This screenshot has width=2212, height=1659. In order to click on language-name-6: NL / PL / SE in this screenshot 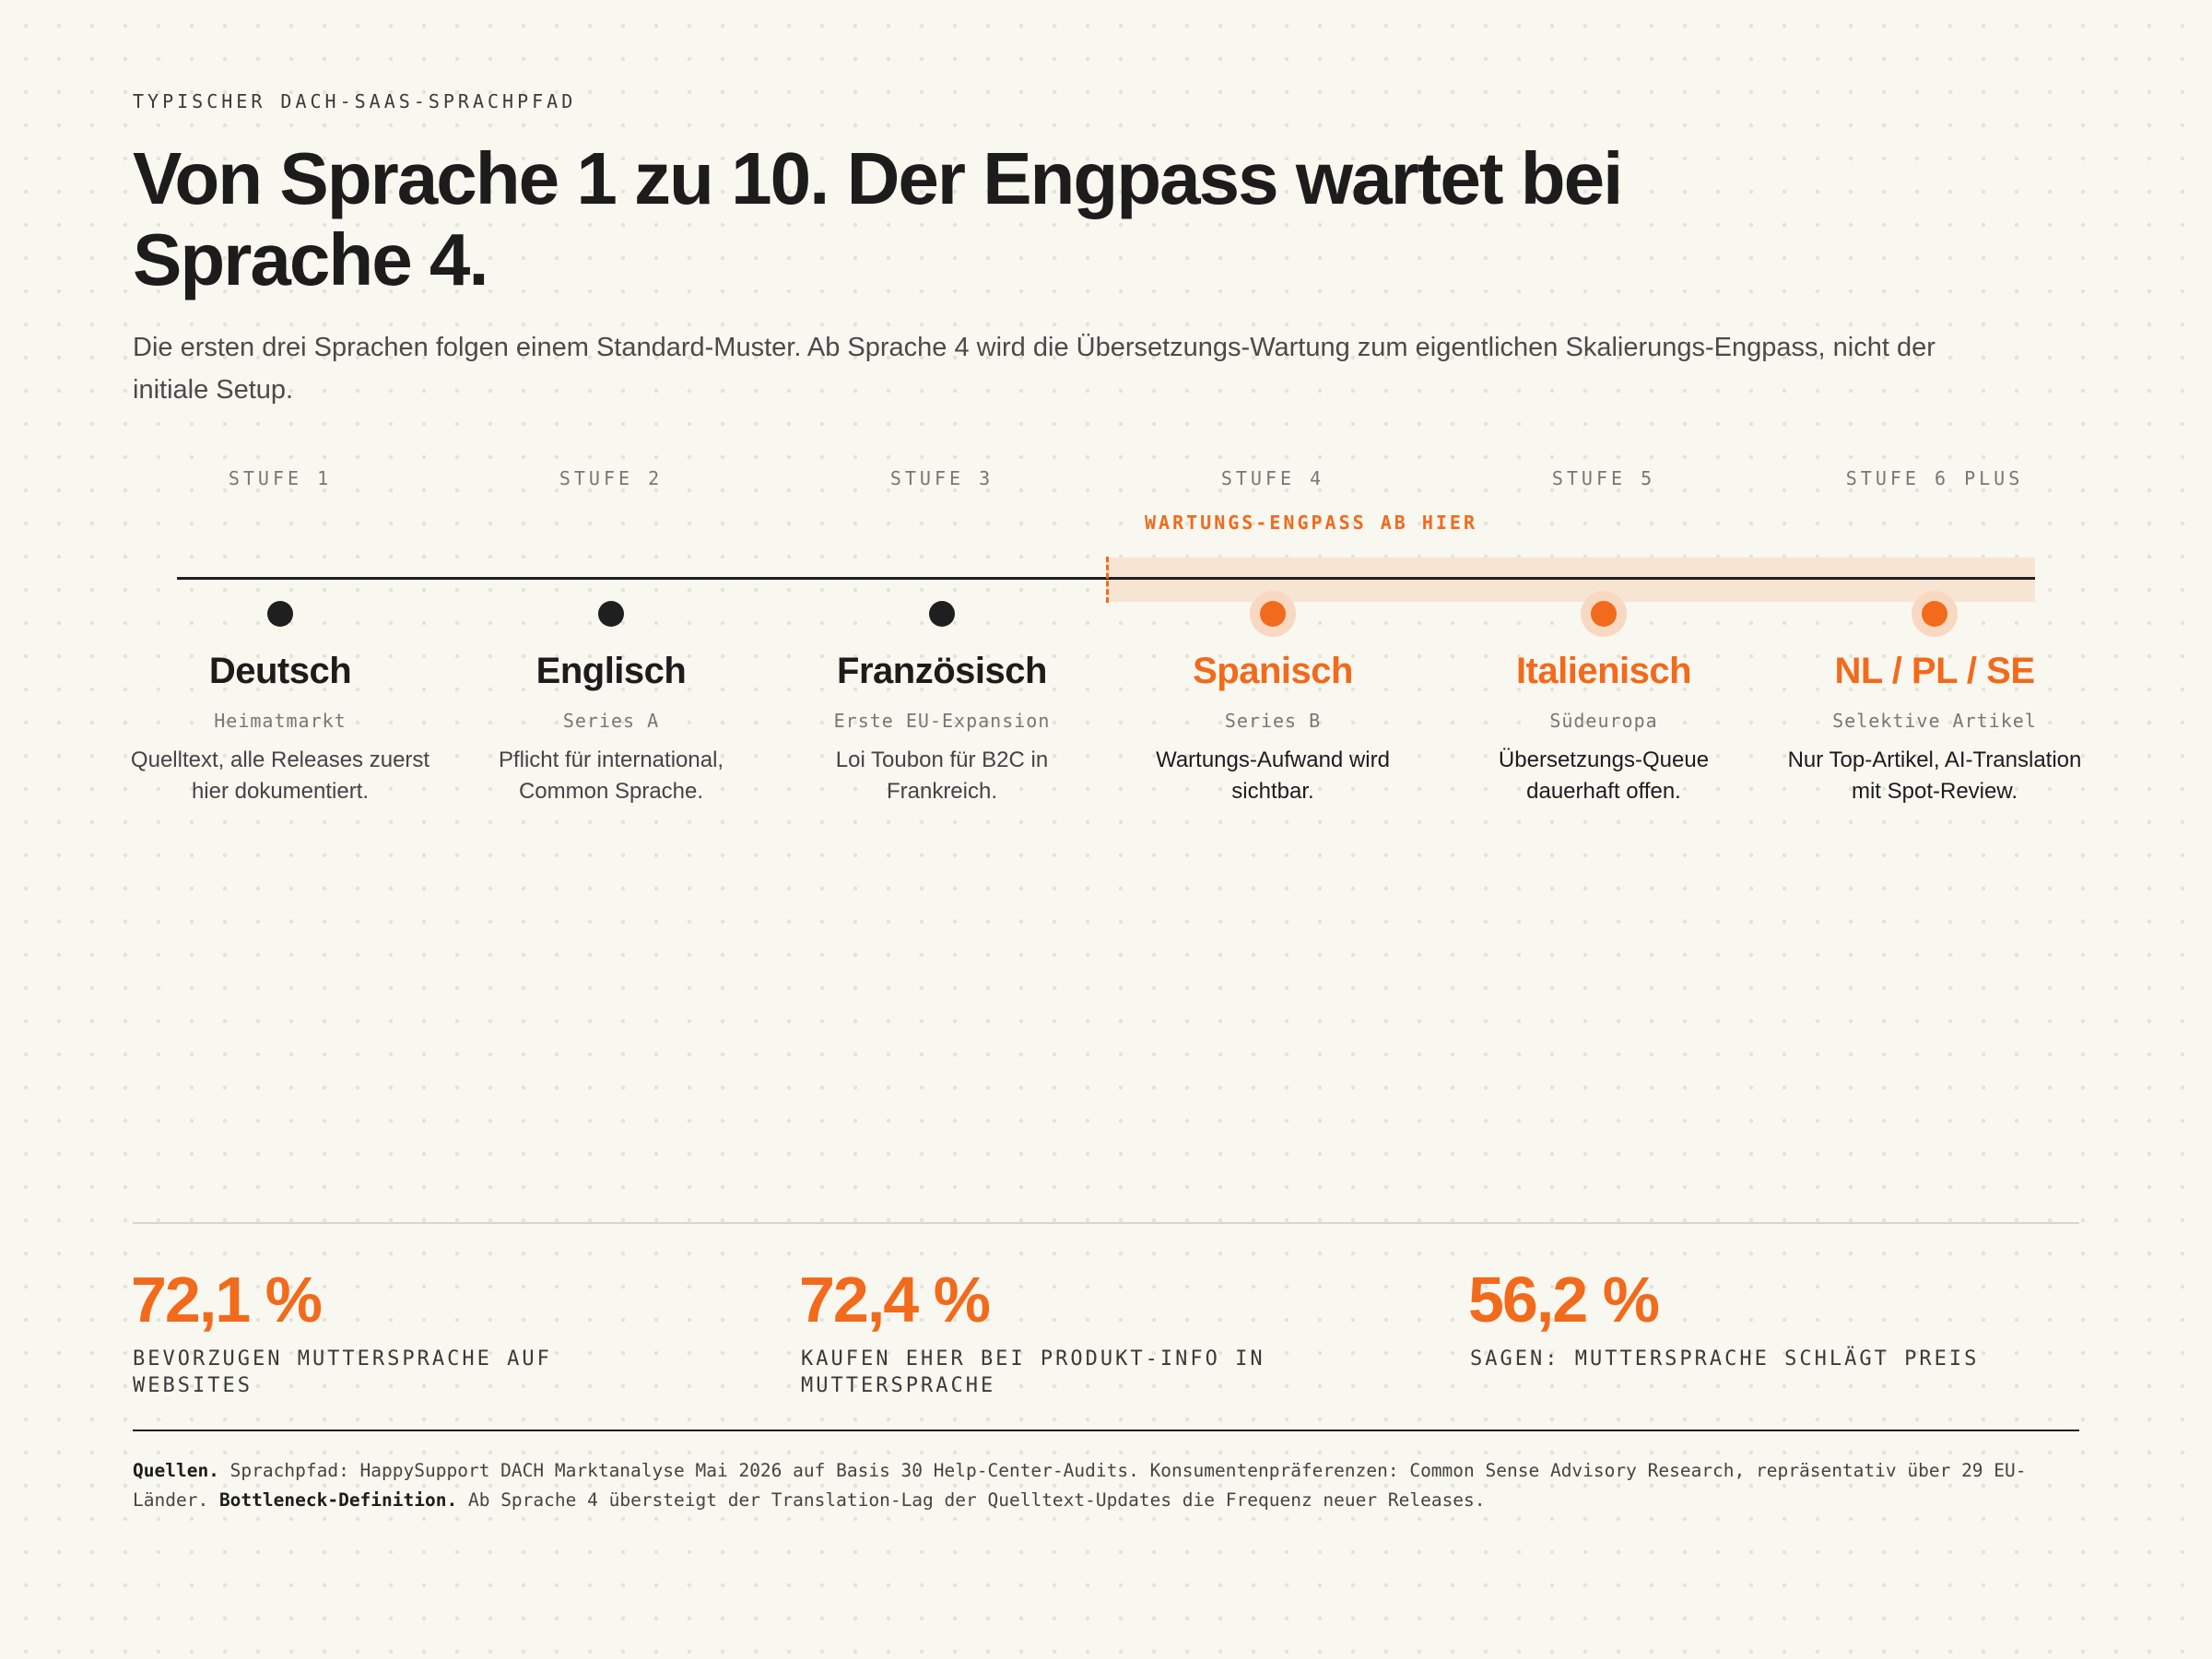, I will do `click(1934, 671)`.